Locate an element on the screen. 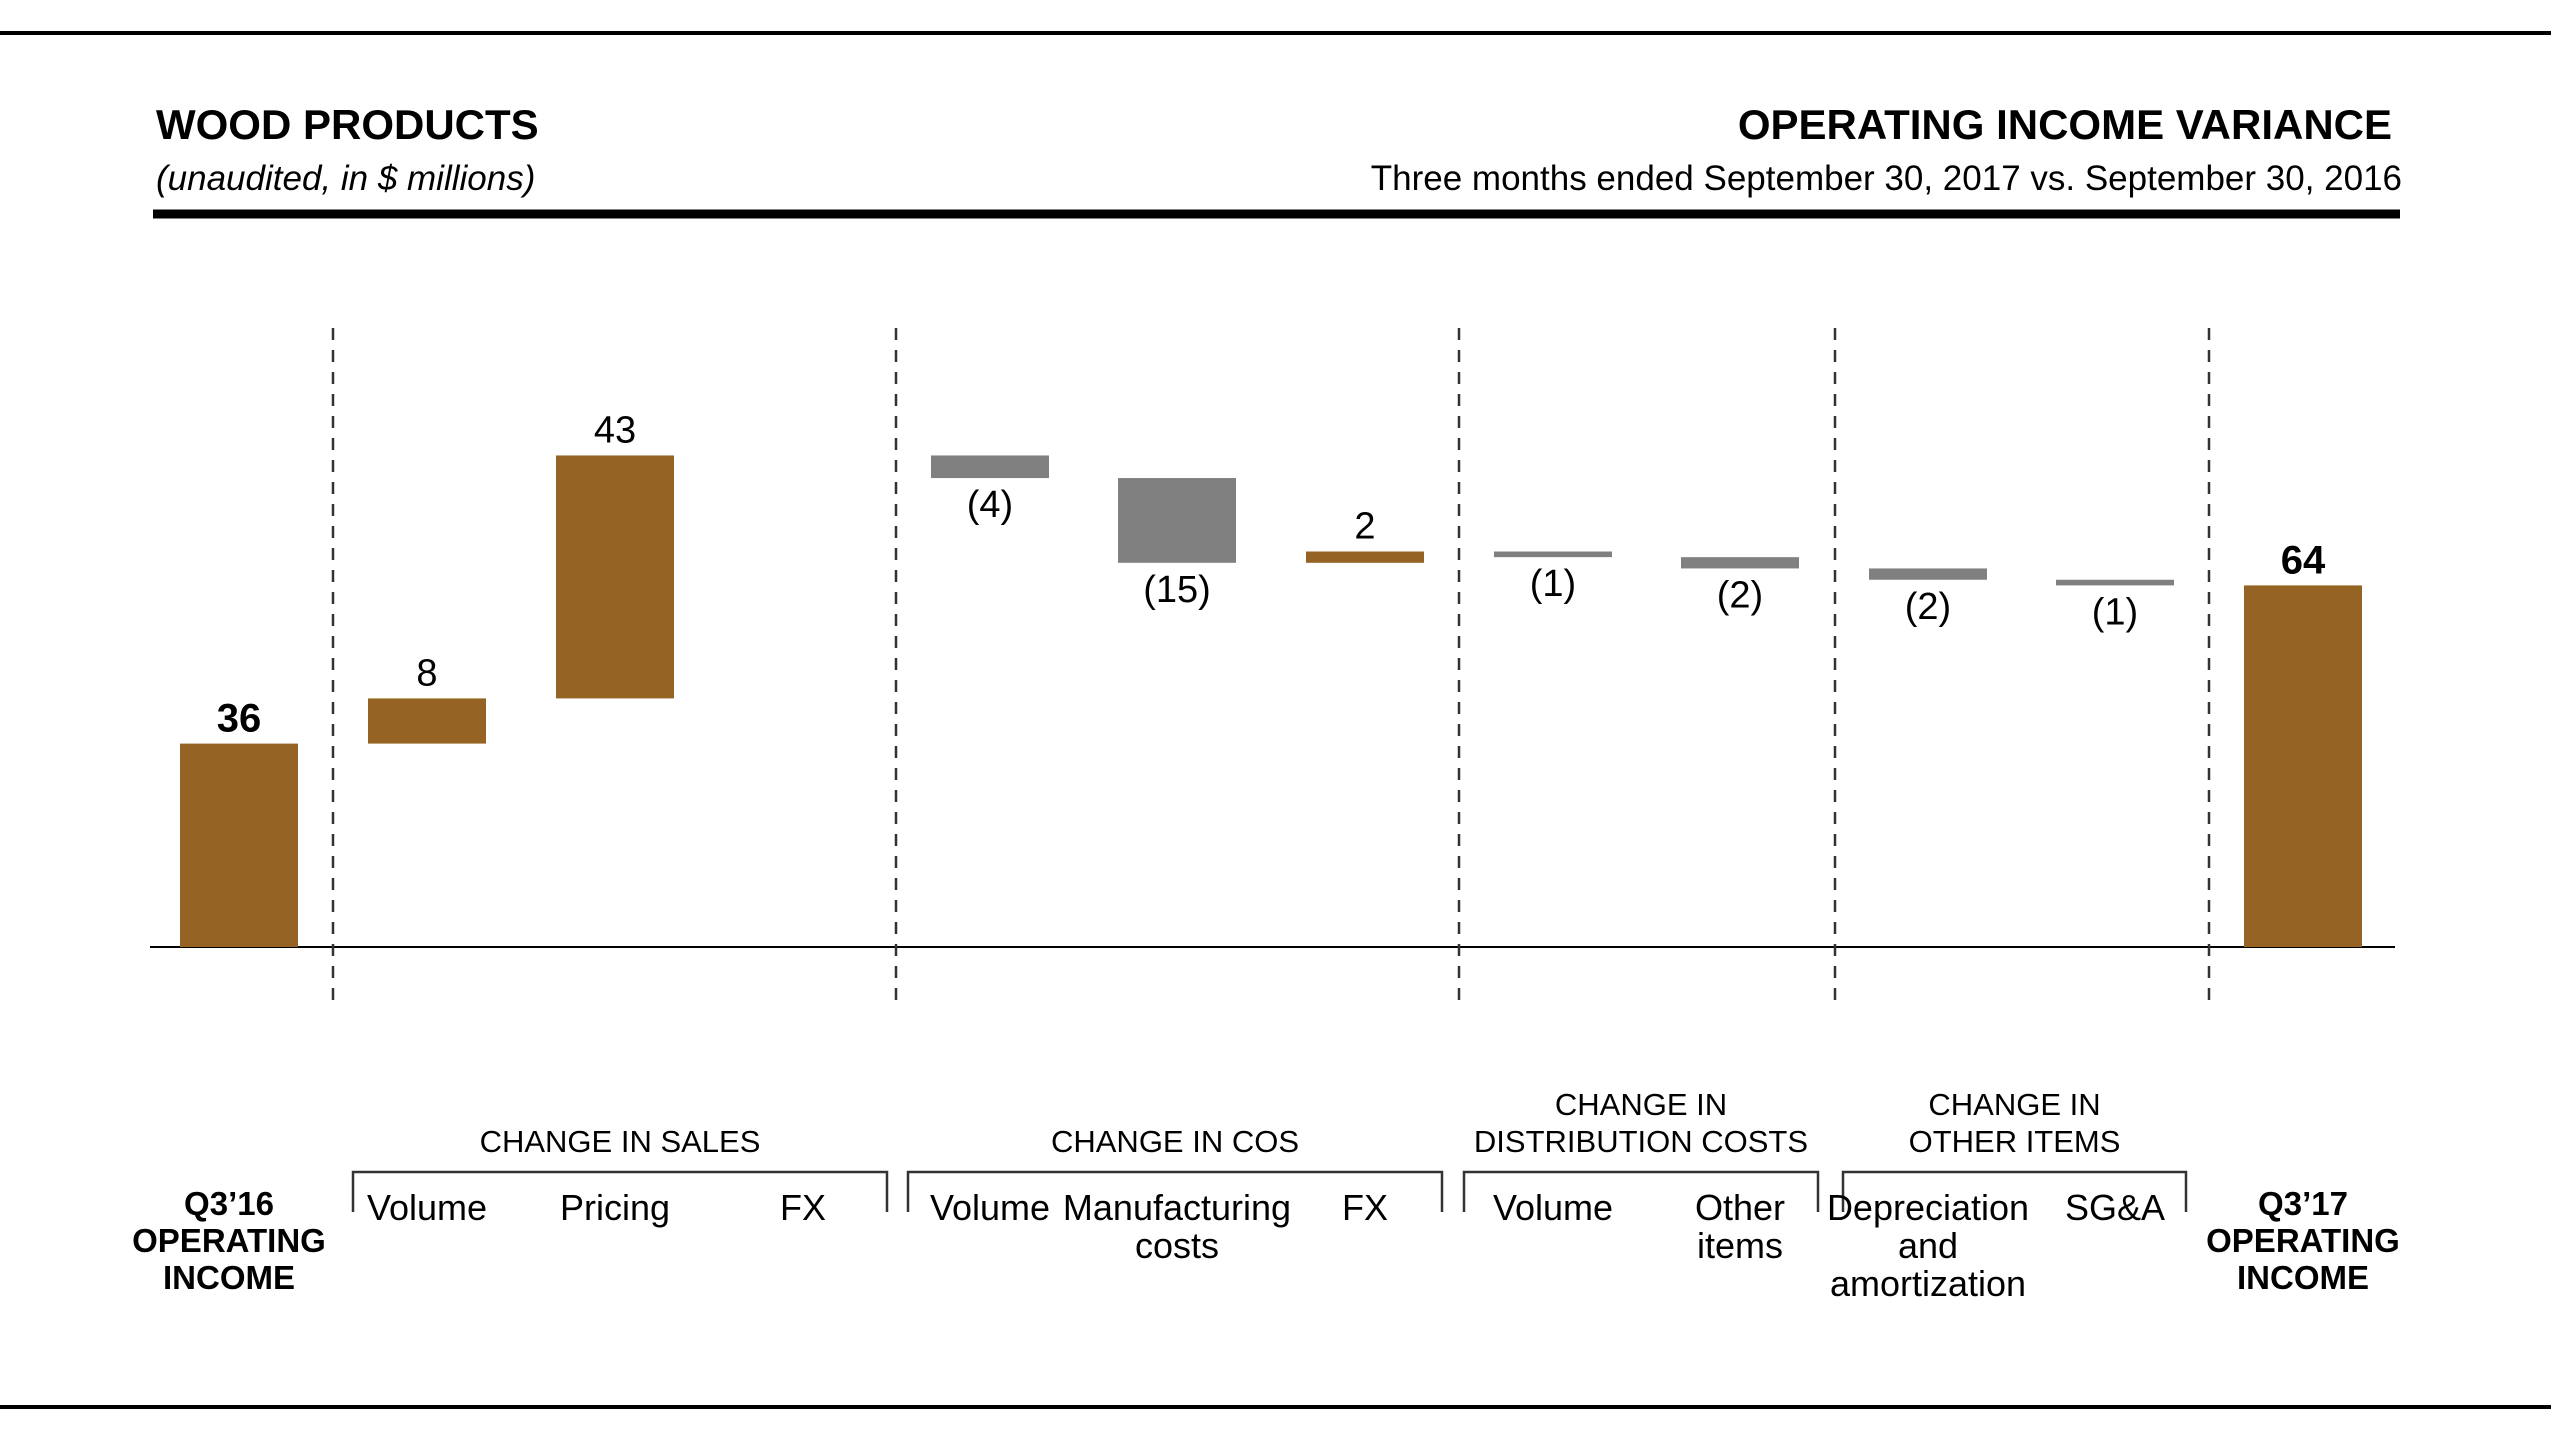 This screenshot has height=1434, width=2551. header-right-title: OPERATING INCOME VARIANCE is located at coordinates (2065, 124).